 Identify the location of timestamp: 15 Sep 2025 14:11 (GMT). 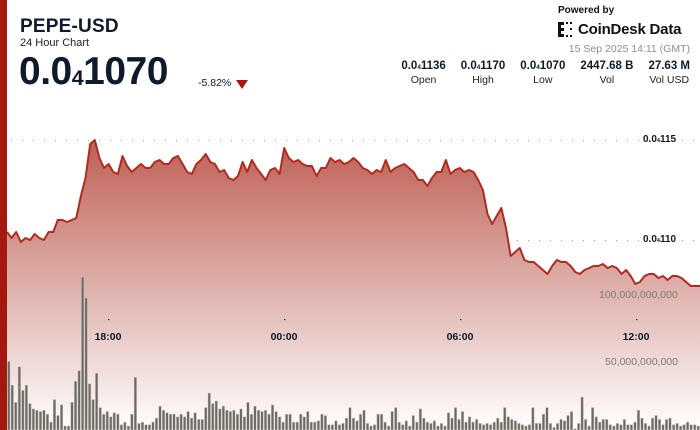
(629, 49).